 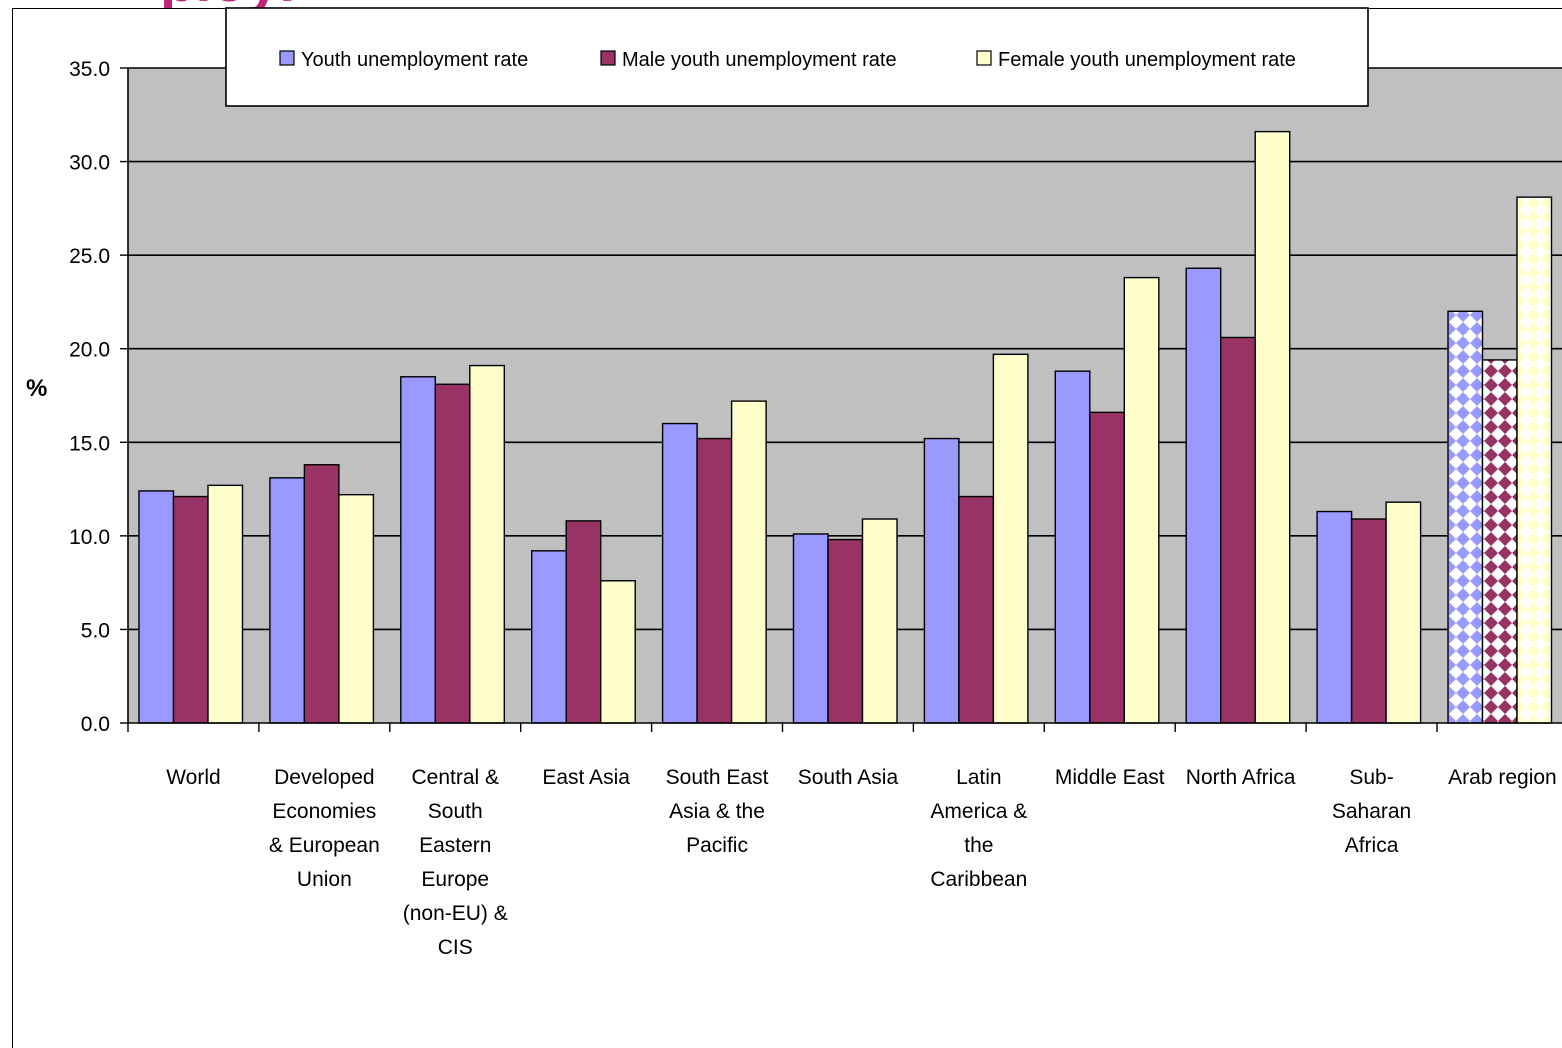 What do you see at coordinates (95, 630) in the screenshot?
I see `y-tick-label: 5.0` at bounding box center [95, 630].